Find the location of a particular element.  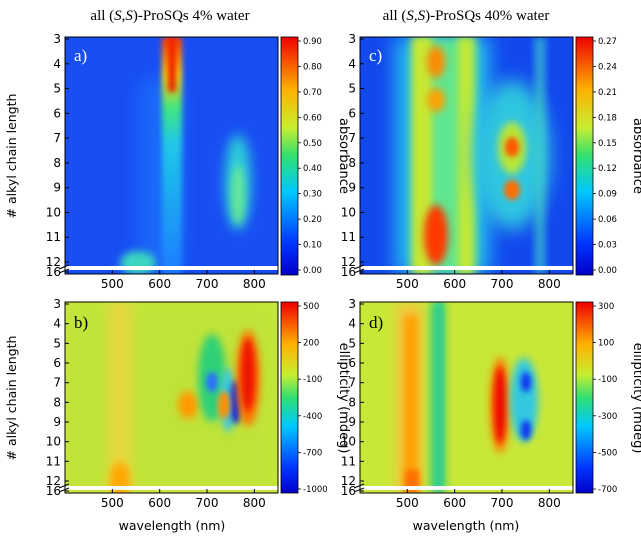

colorbar-tick-label: -500 is located at coordinates (607, 453).